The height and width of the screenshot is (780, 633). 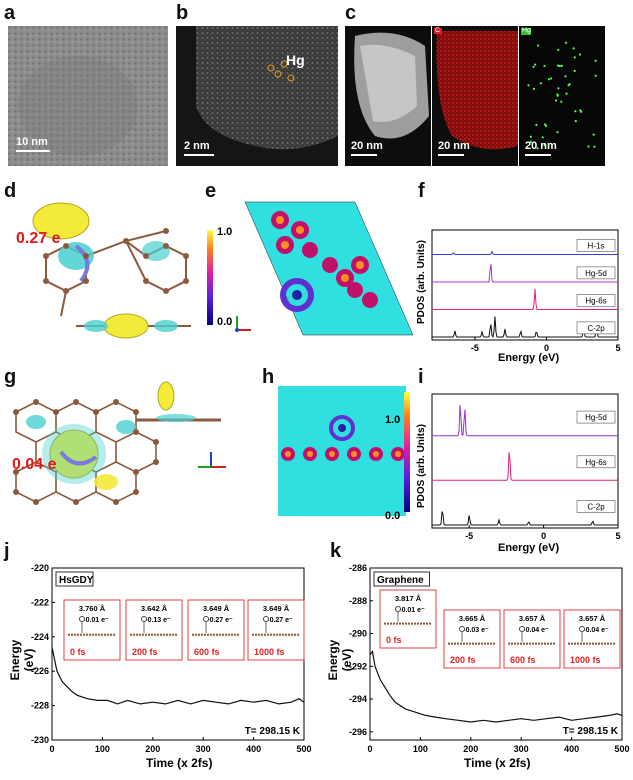 What do you see at coordinates (10, 377) in the screenshot?
I see `panel-label-g: g` at bounding box center [10, 377].